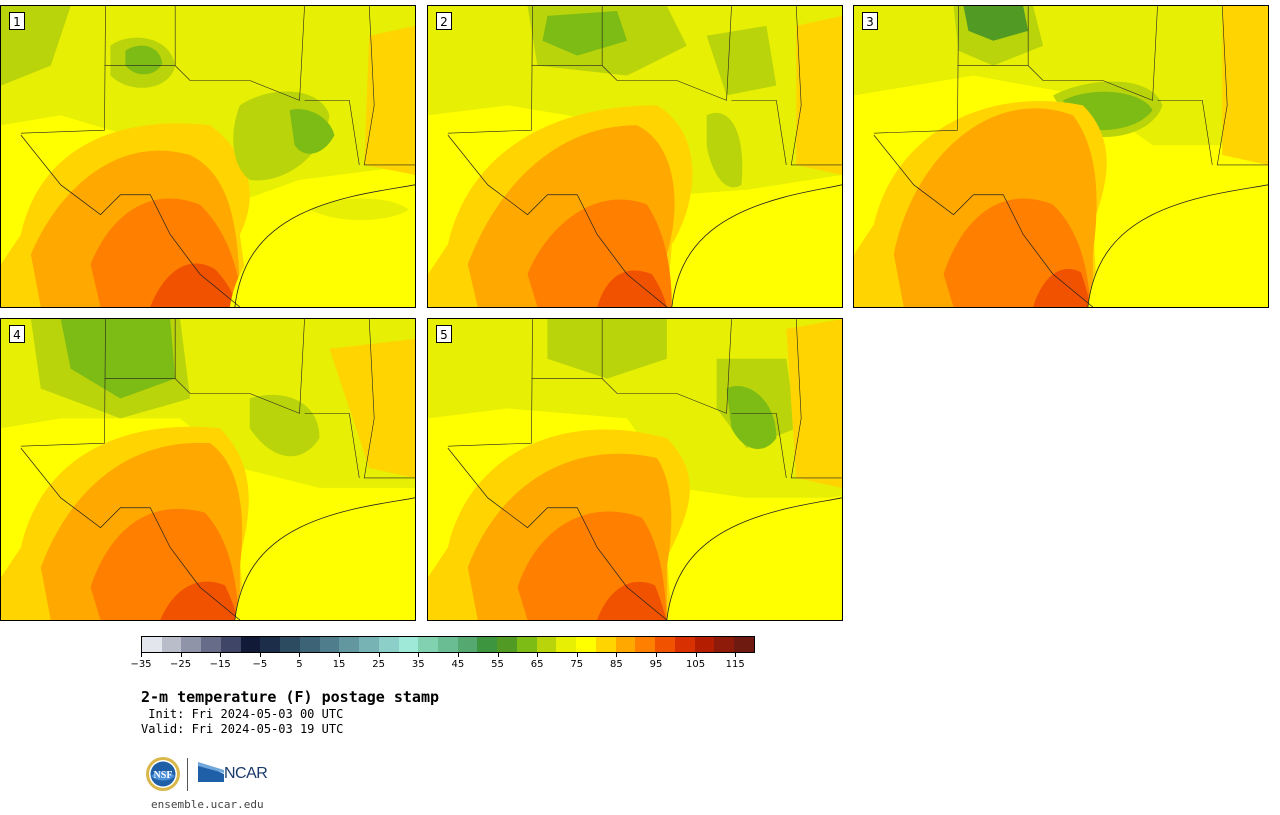 Image resolution: width=1280 pixels, height=815 pixels. What do you see at coordinates (242, 714) in the screenshot?
I see `init-time: Init: Fri 2024-05-03 00 UTC` at bounding box center [242, 714].